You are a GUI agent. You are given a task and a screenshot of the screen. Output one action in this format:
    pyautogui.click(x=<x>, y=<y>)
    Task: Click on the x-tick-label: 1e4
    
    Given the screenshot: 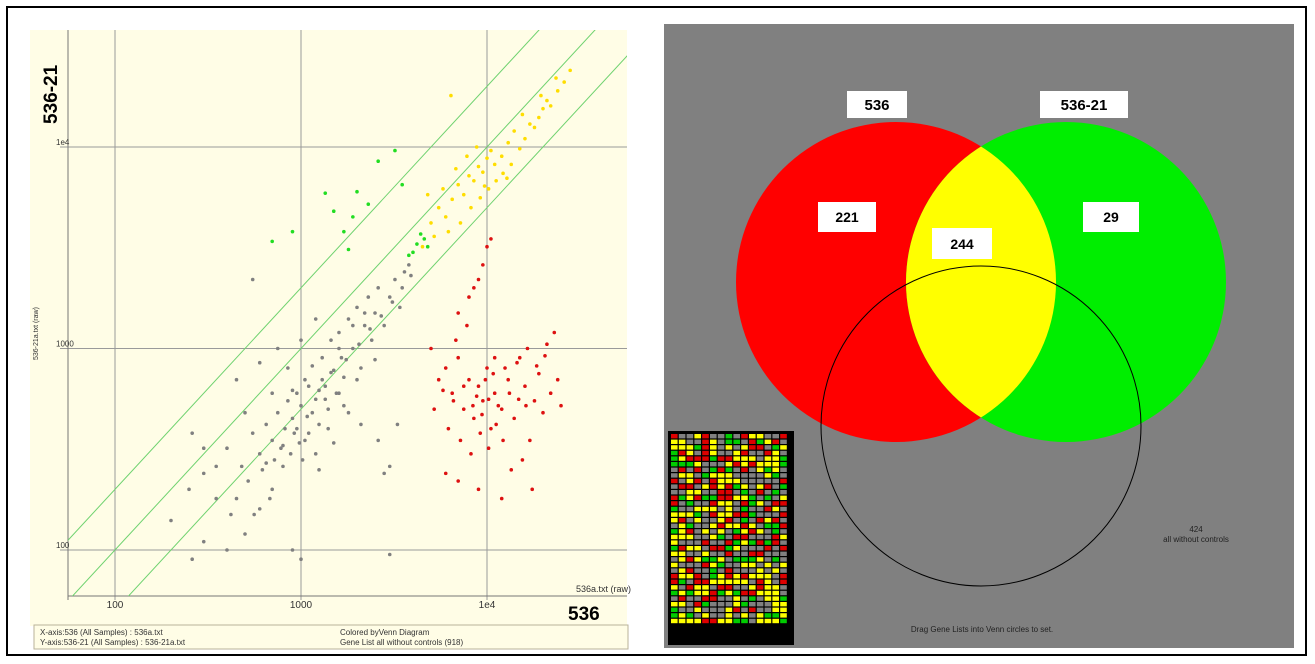 What is the action you would take?
    pyautogui.click(x=487, y=605)
    